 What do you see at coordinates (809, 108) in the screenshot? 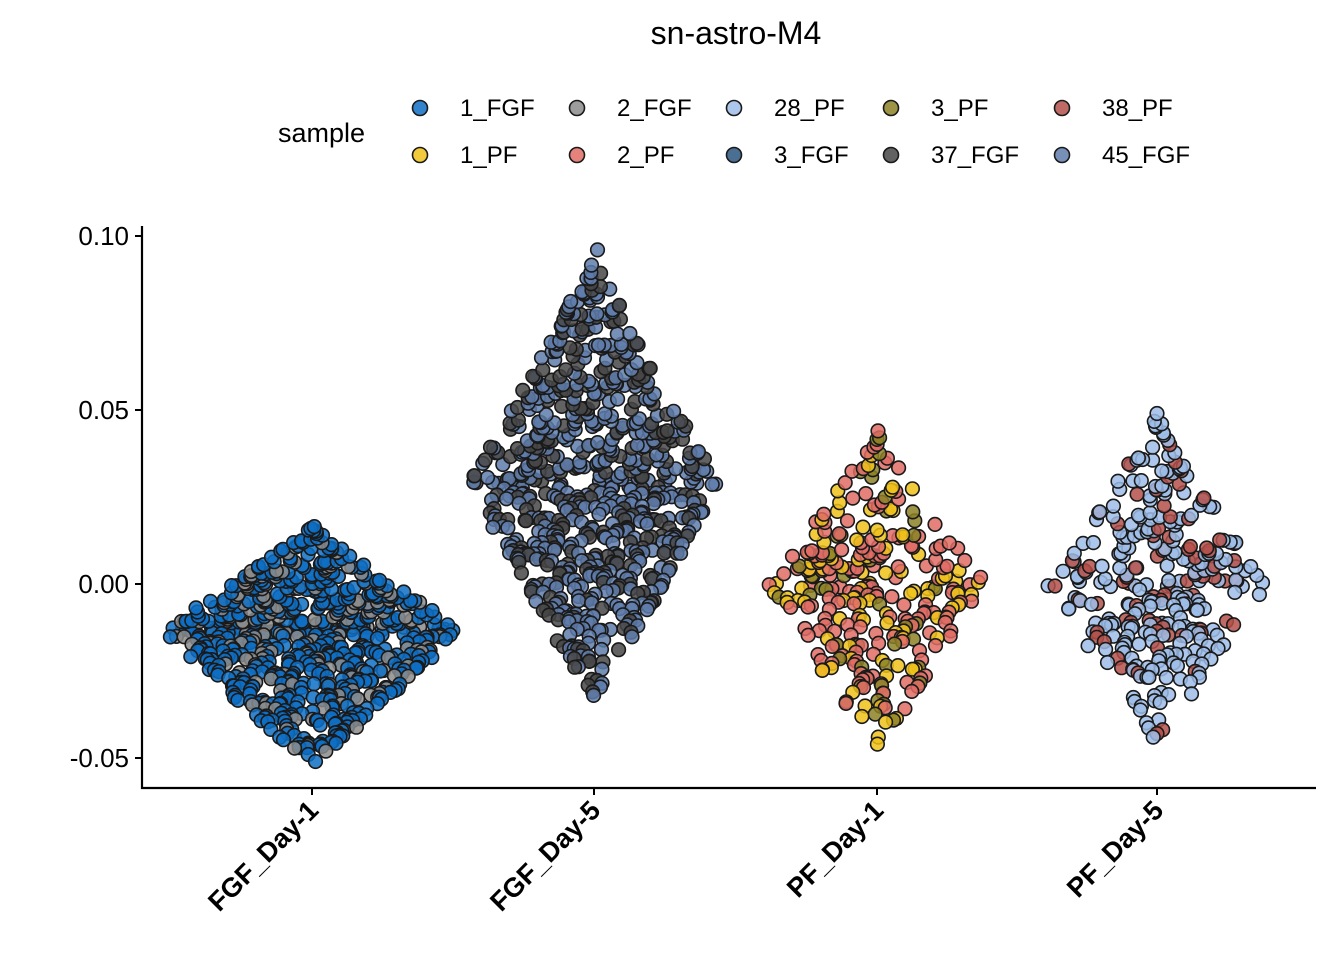
I see `legend-label-28_PF: 28_PF` at bounding box center [809, 108].